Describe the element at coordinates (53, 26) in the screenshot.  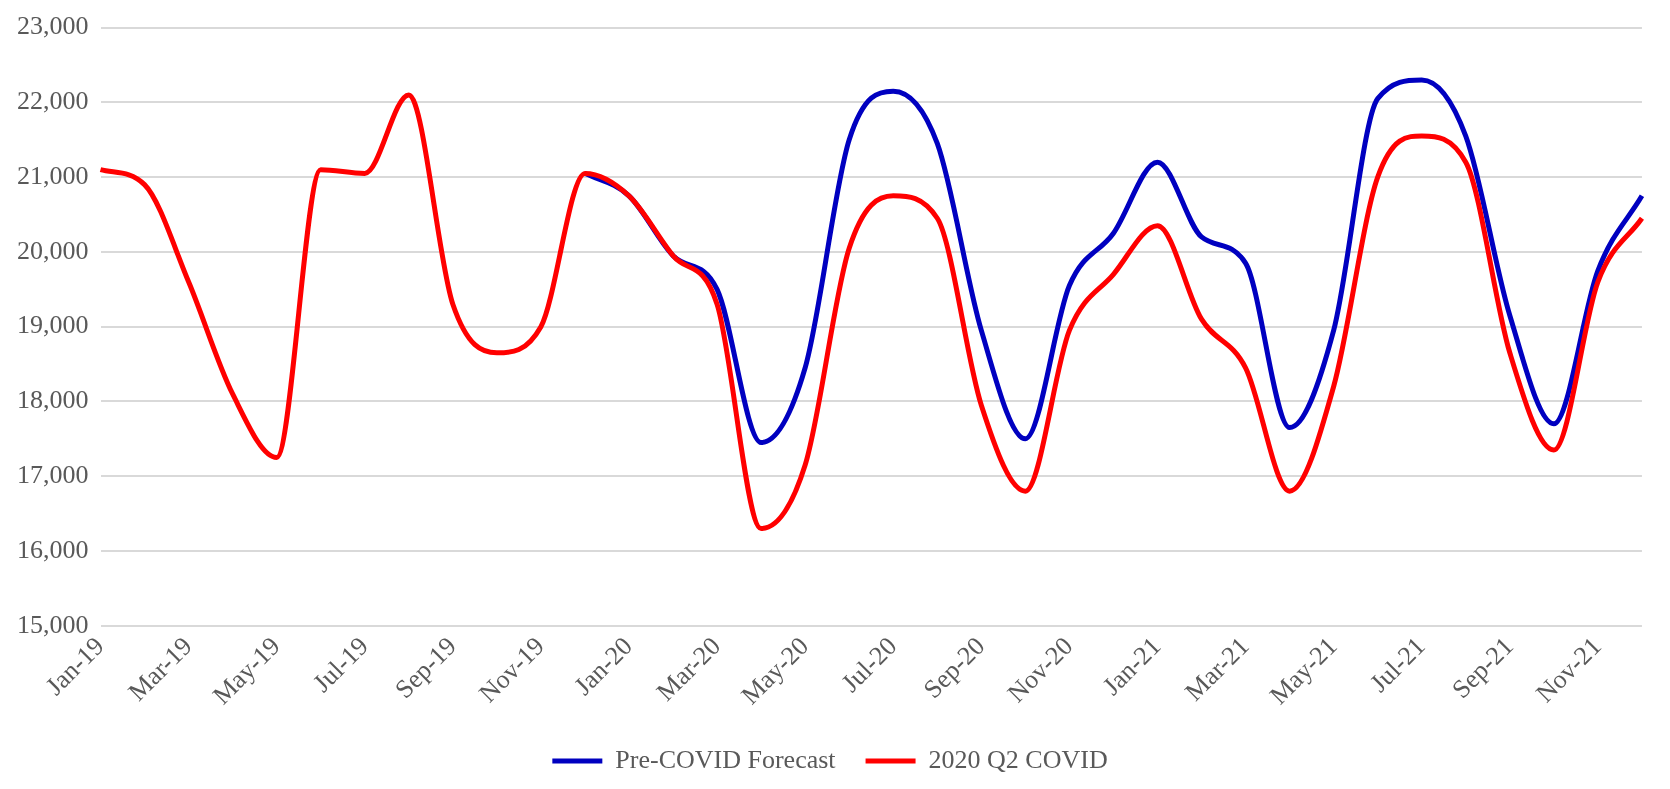
I see `y-tick-label: 23,000` at that location.